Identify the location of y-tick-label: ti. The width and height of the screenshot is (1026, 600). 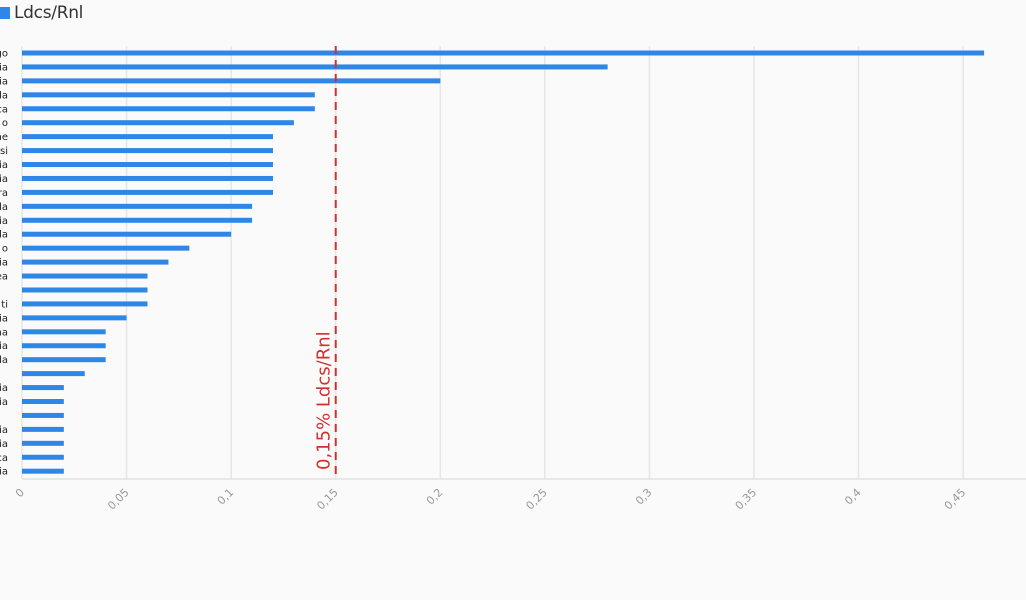
(4, 304).